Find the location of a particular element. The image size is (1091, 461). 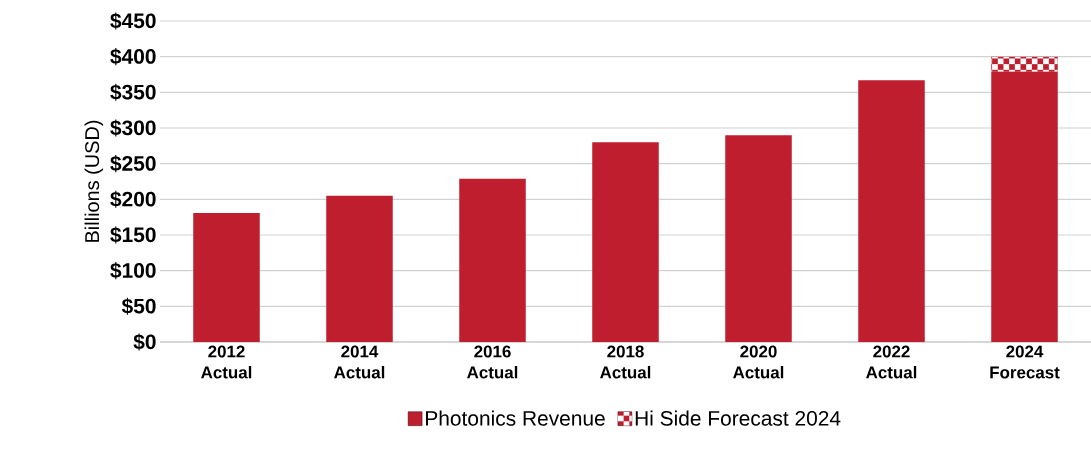

legend-label: Photonics Revenue is located at coordinates (515, 418).